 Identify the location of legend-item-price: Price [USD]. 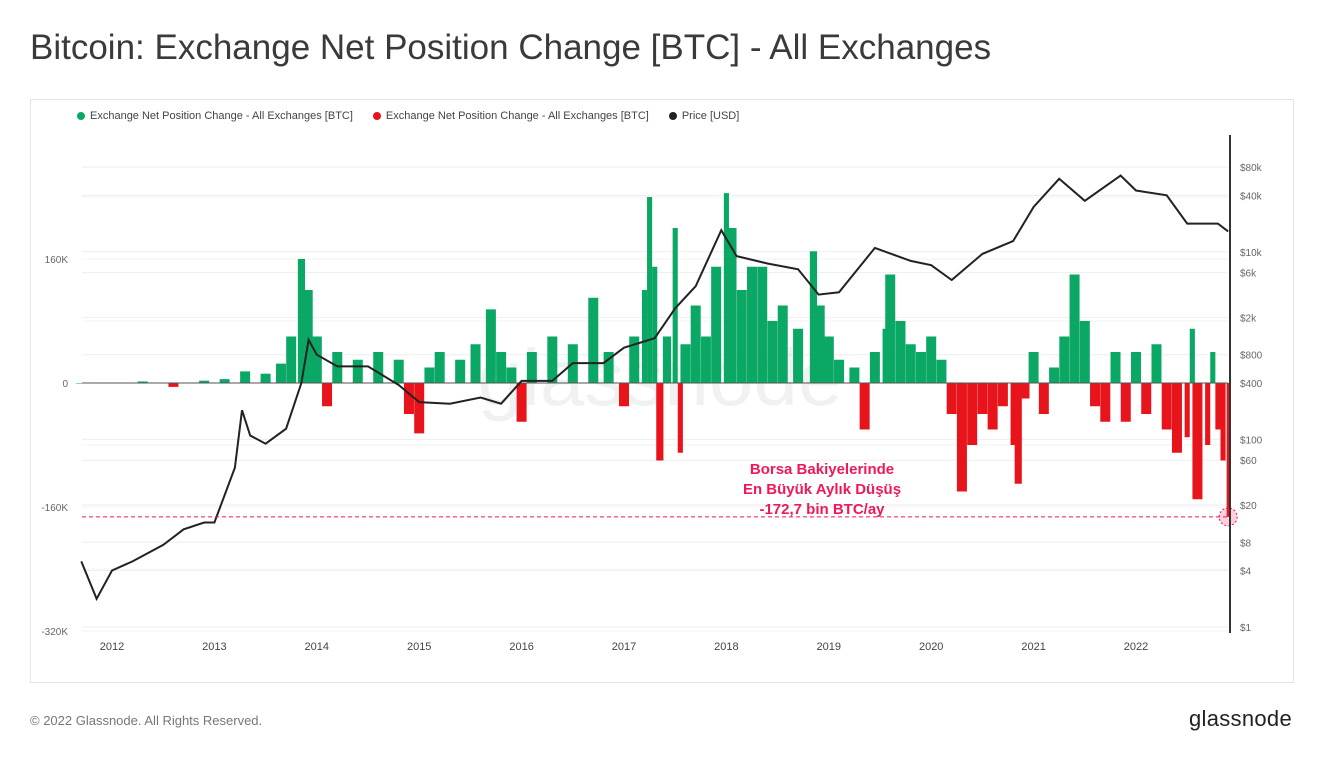
(704, 116).